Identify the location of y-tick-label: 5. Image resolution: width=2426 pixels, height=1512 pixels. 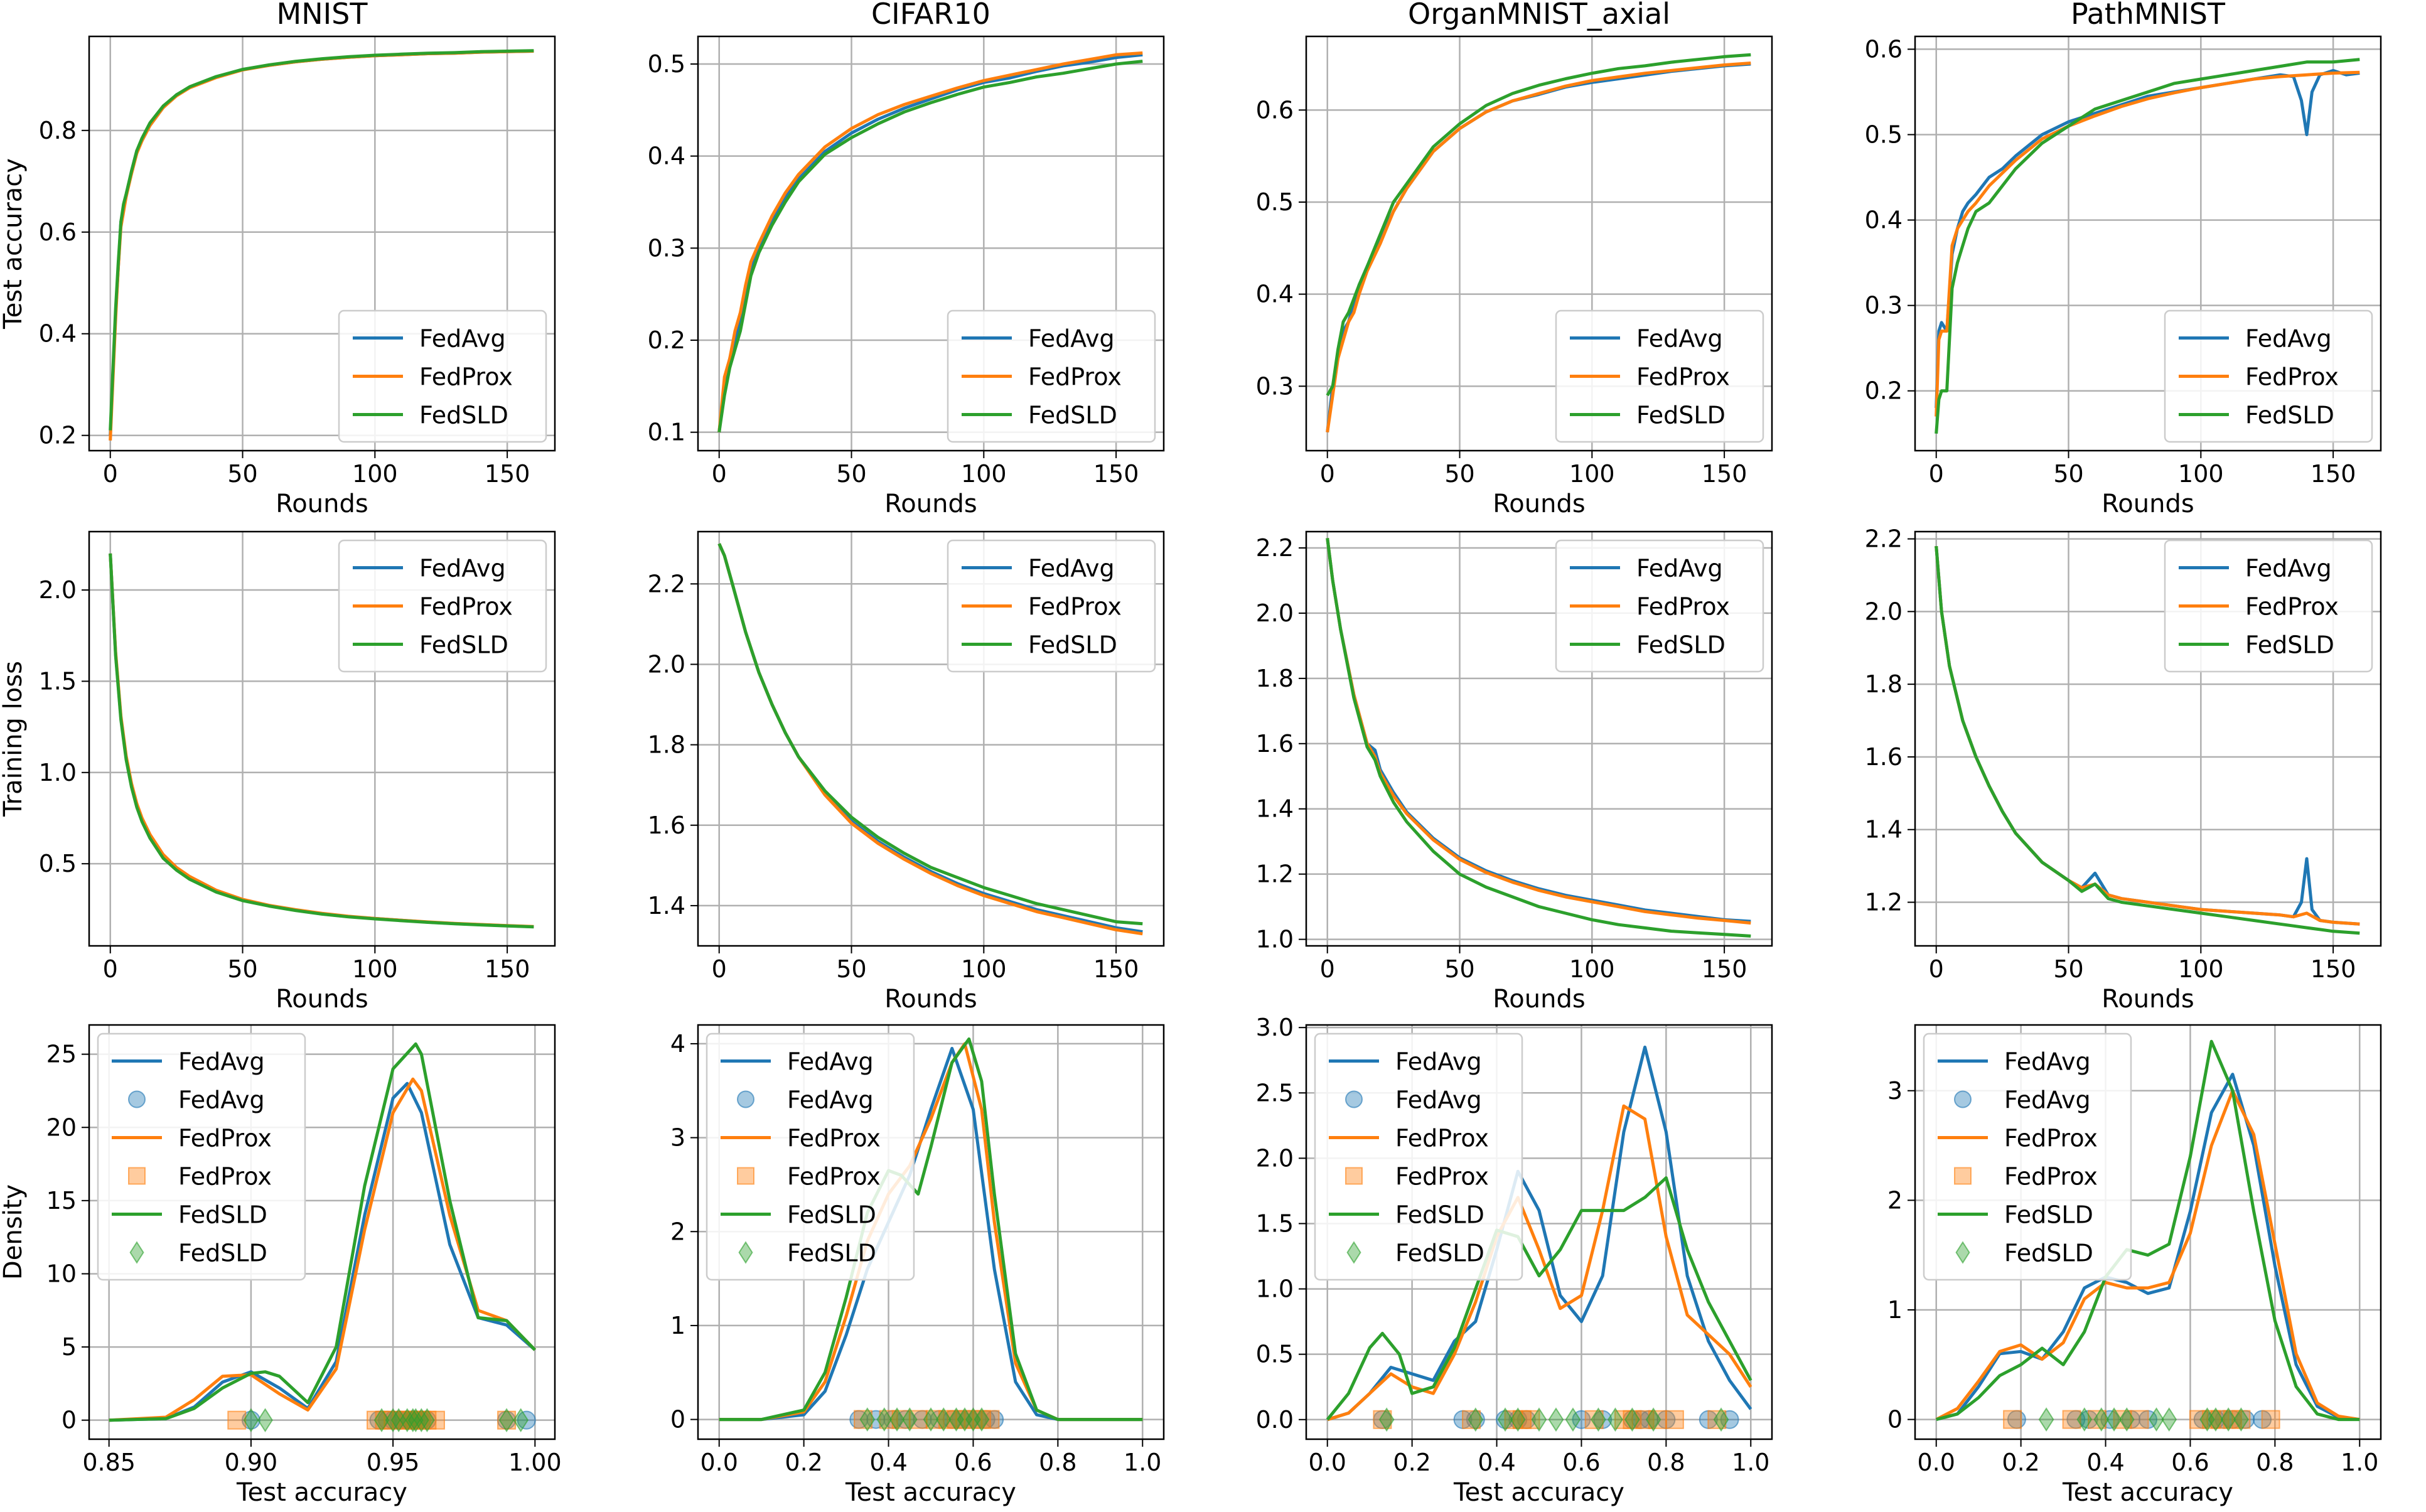
(69, 1347).